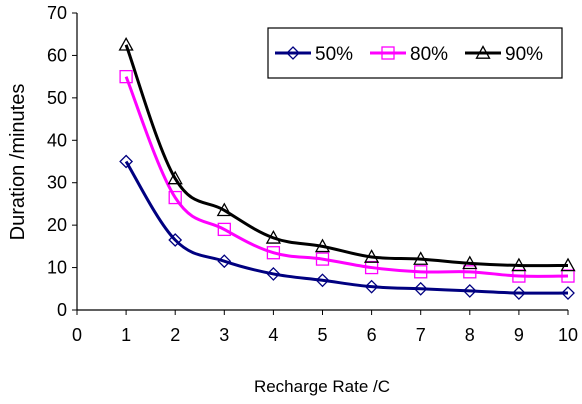  I want to click on y-tick-label: 40, so click(57, 140).